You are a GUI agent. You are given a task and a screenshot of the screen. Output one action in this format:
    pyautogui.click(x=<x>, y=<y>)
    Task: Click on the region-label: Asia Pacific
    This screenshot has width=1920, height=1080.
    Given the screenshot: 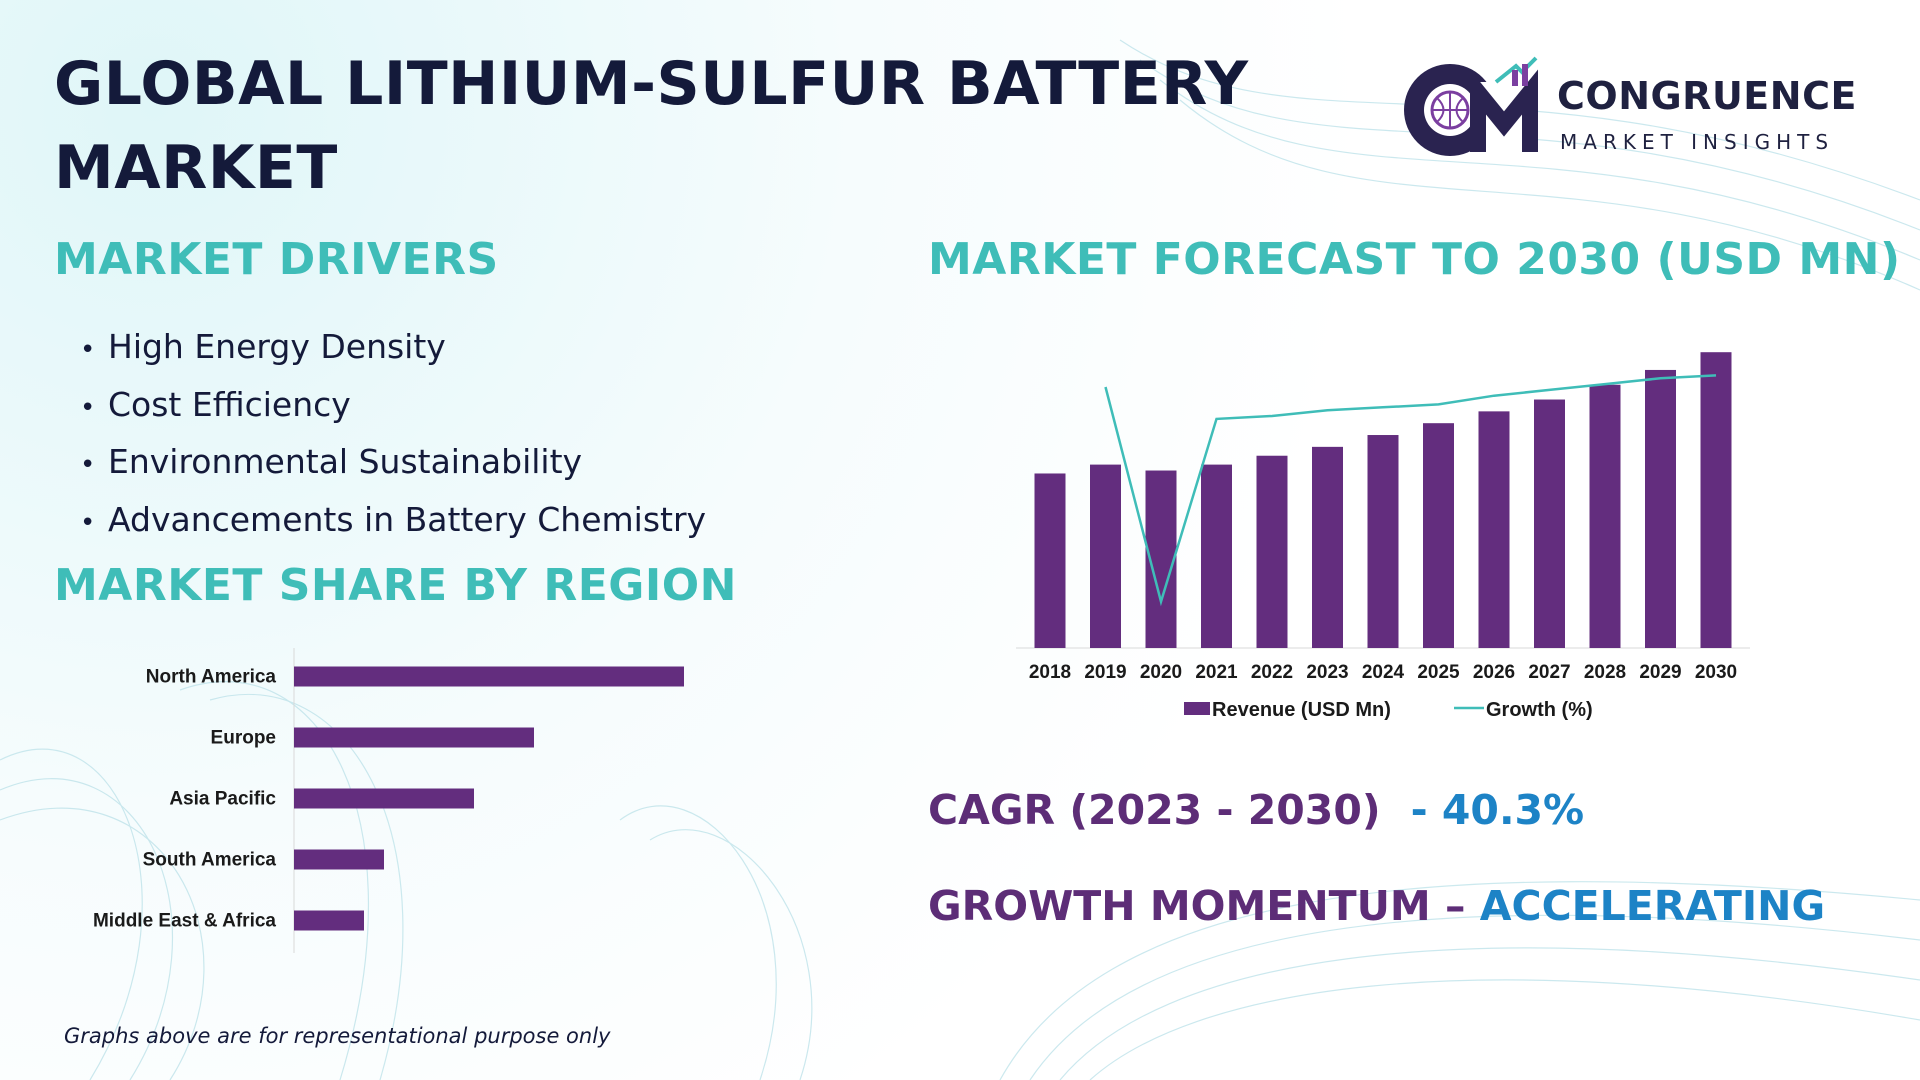 What is the action you would take?
    pyautogui.click(x=222, y=799)
    